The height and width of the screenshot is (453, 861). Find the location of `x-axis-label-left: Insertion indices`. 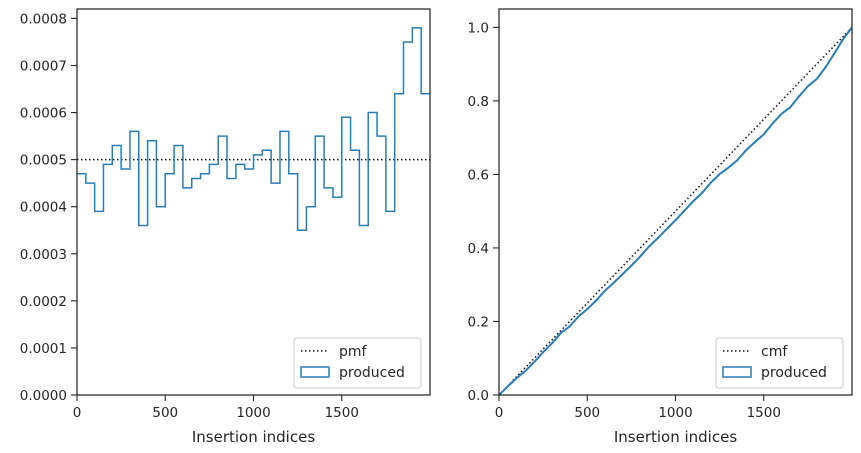

x-axis-label-left: Insertion indices is located at coordinates (253, 437).